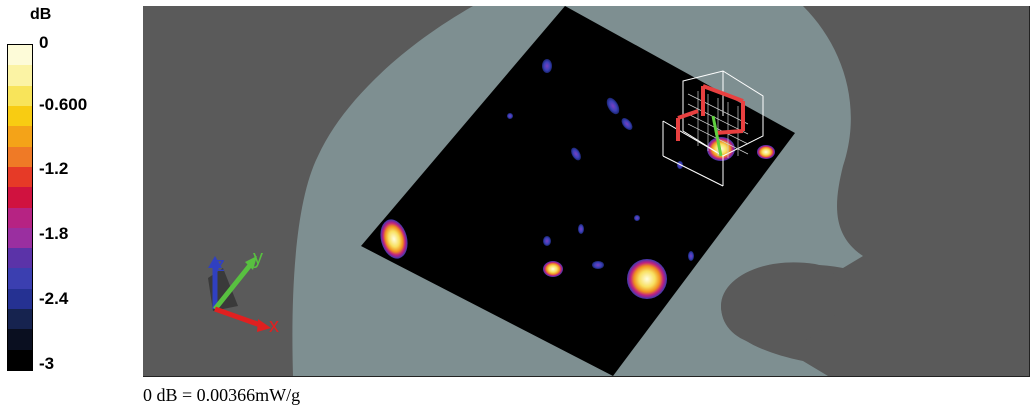 The height and width of the screenshot is (410, 1033). What do you see at coordinates (258, 258) in the screenshot?
I see `y-axis-label: y` at bounding box center [258, 258].